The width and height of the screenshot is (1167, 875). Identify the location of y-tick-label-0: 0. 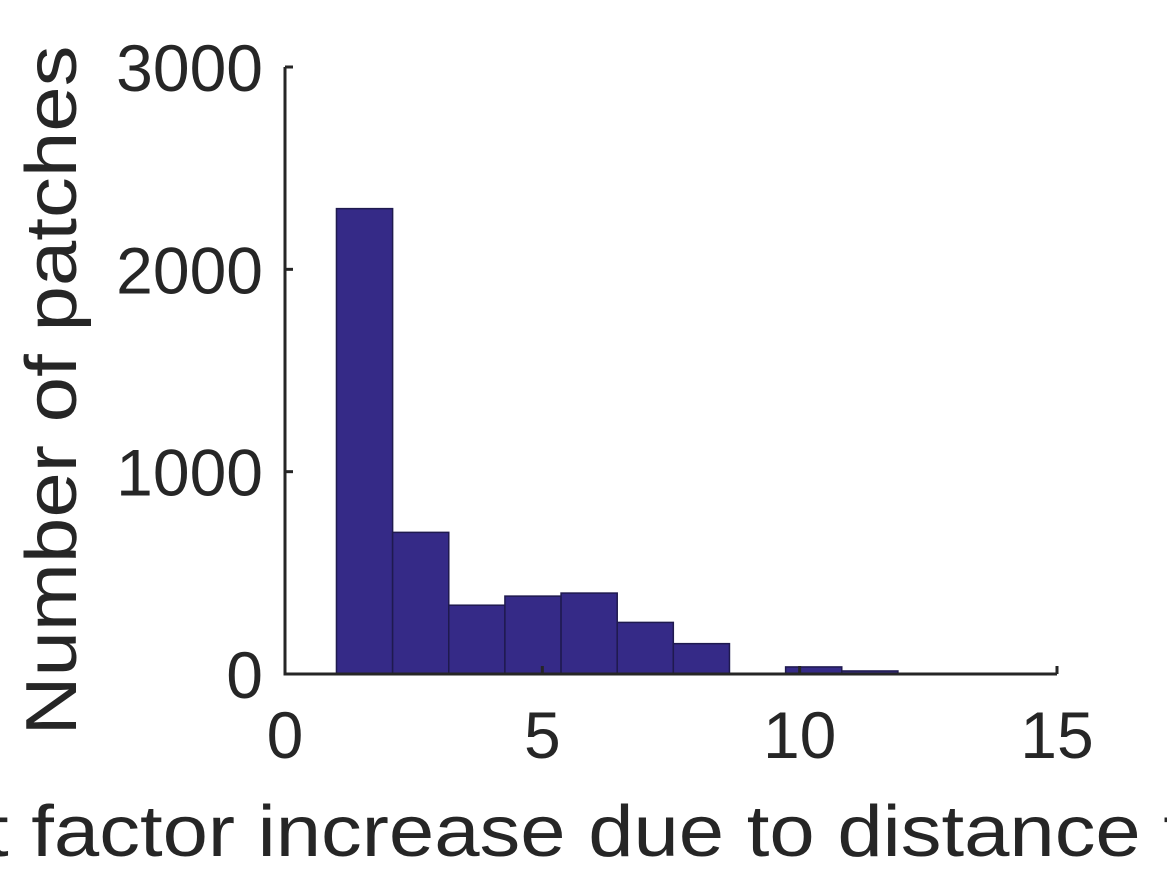
(244, 675).